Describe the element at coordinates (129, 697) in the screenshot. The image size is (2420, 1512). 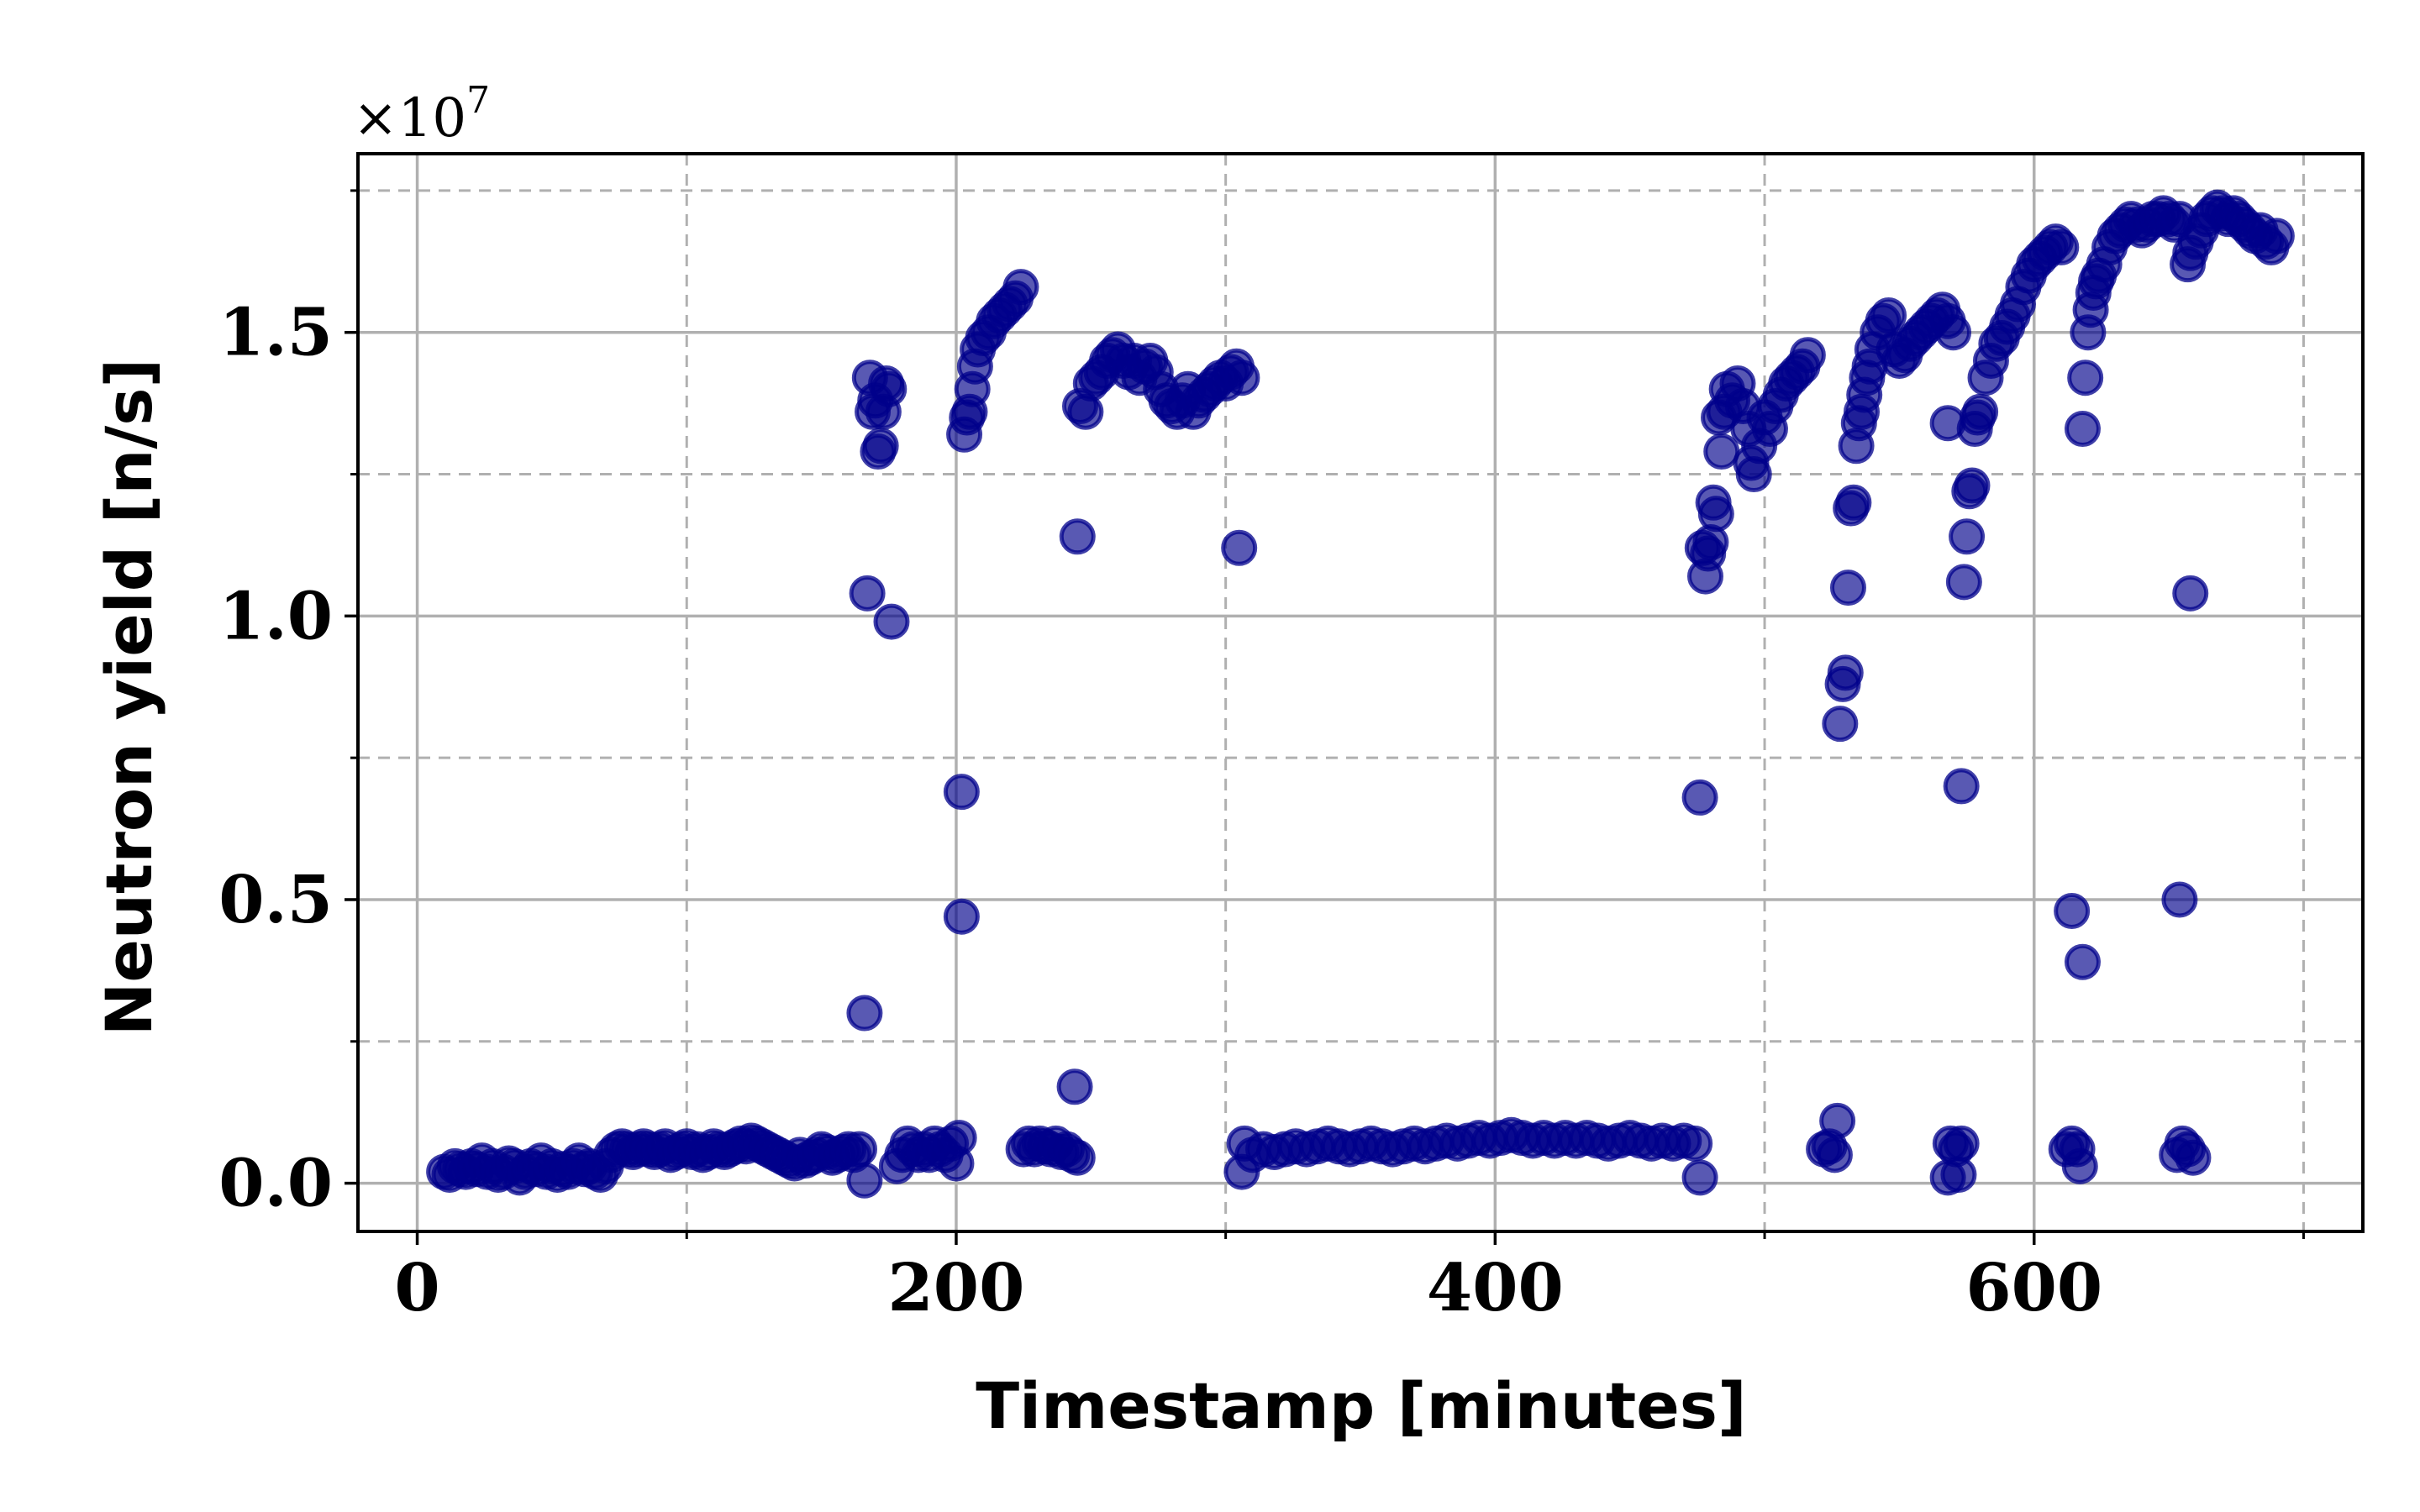
I see `y-axis-label: Neutron yield [n/s]` at that location.